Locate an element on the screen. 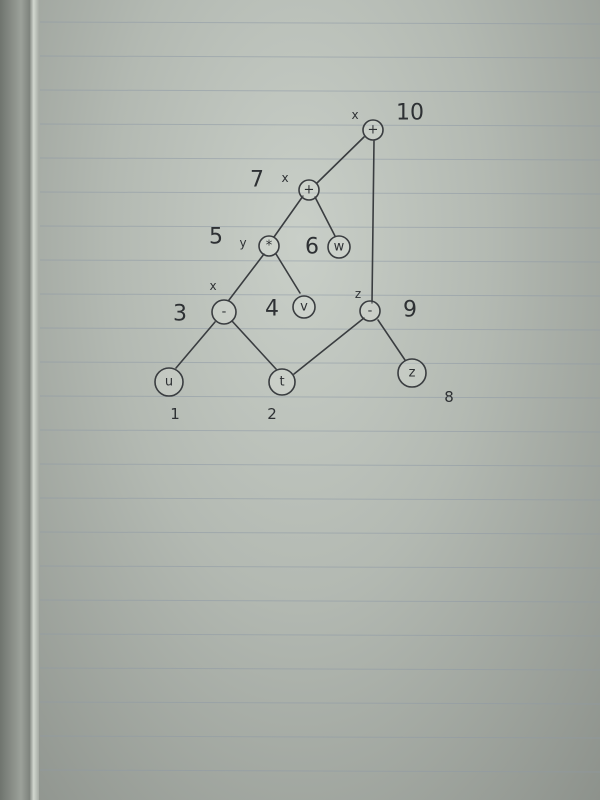 Image resolution: width=600 pixels, height=800 pixels. notebook-page-edge is located at coordinates (15, 400).